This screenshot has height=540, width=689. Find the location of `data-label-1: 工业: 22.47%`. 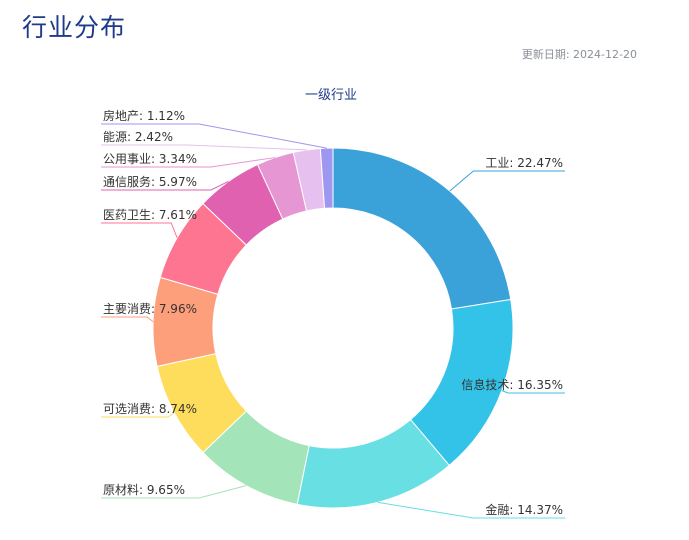

data-label-1: 工业: 22.47% is located at coordinates (524, 163).